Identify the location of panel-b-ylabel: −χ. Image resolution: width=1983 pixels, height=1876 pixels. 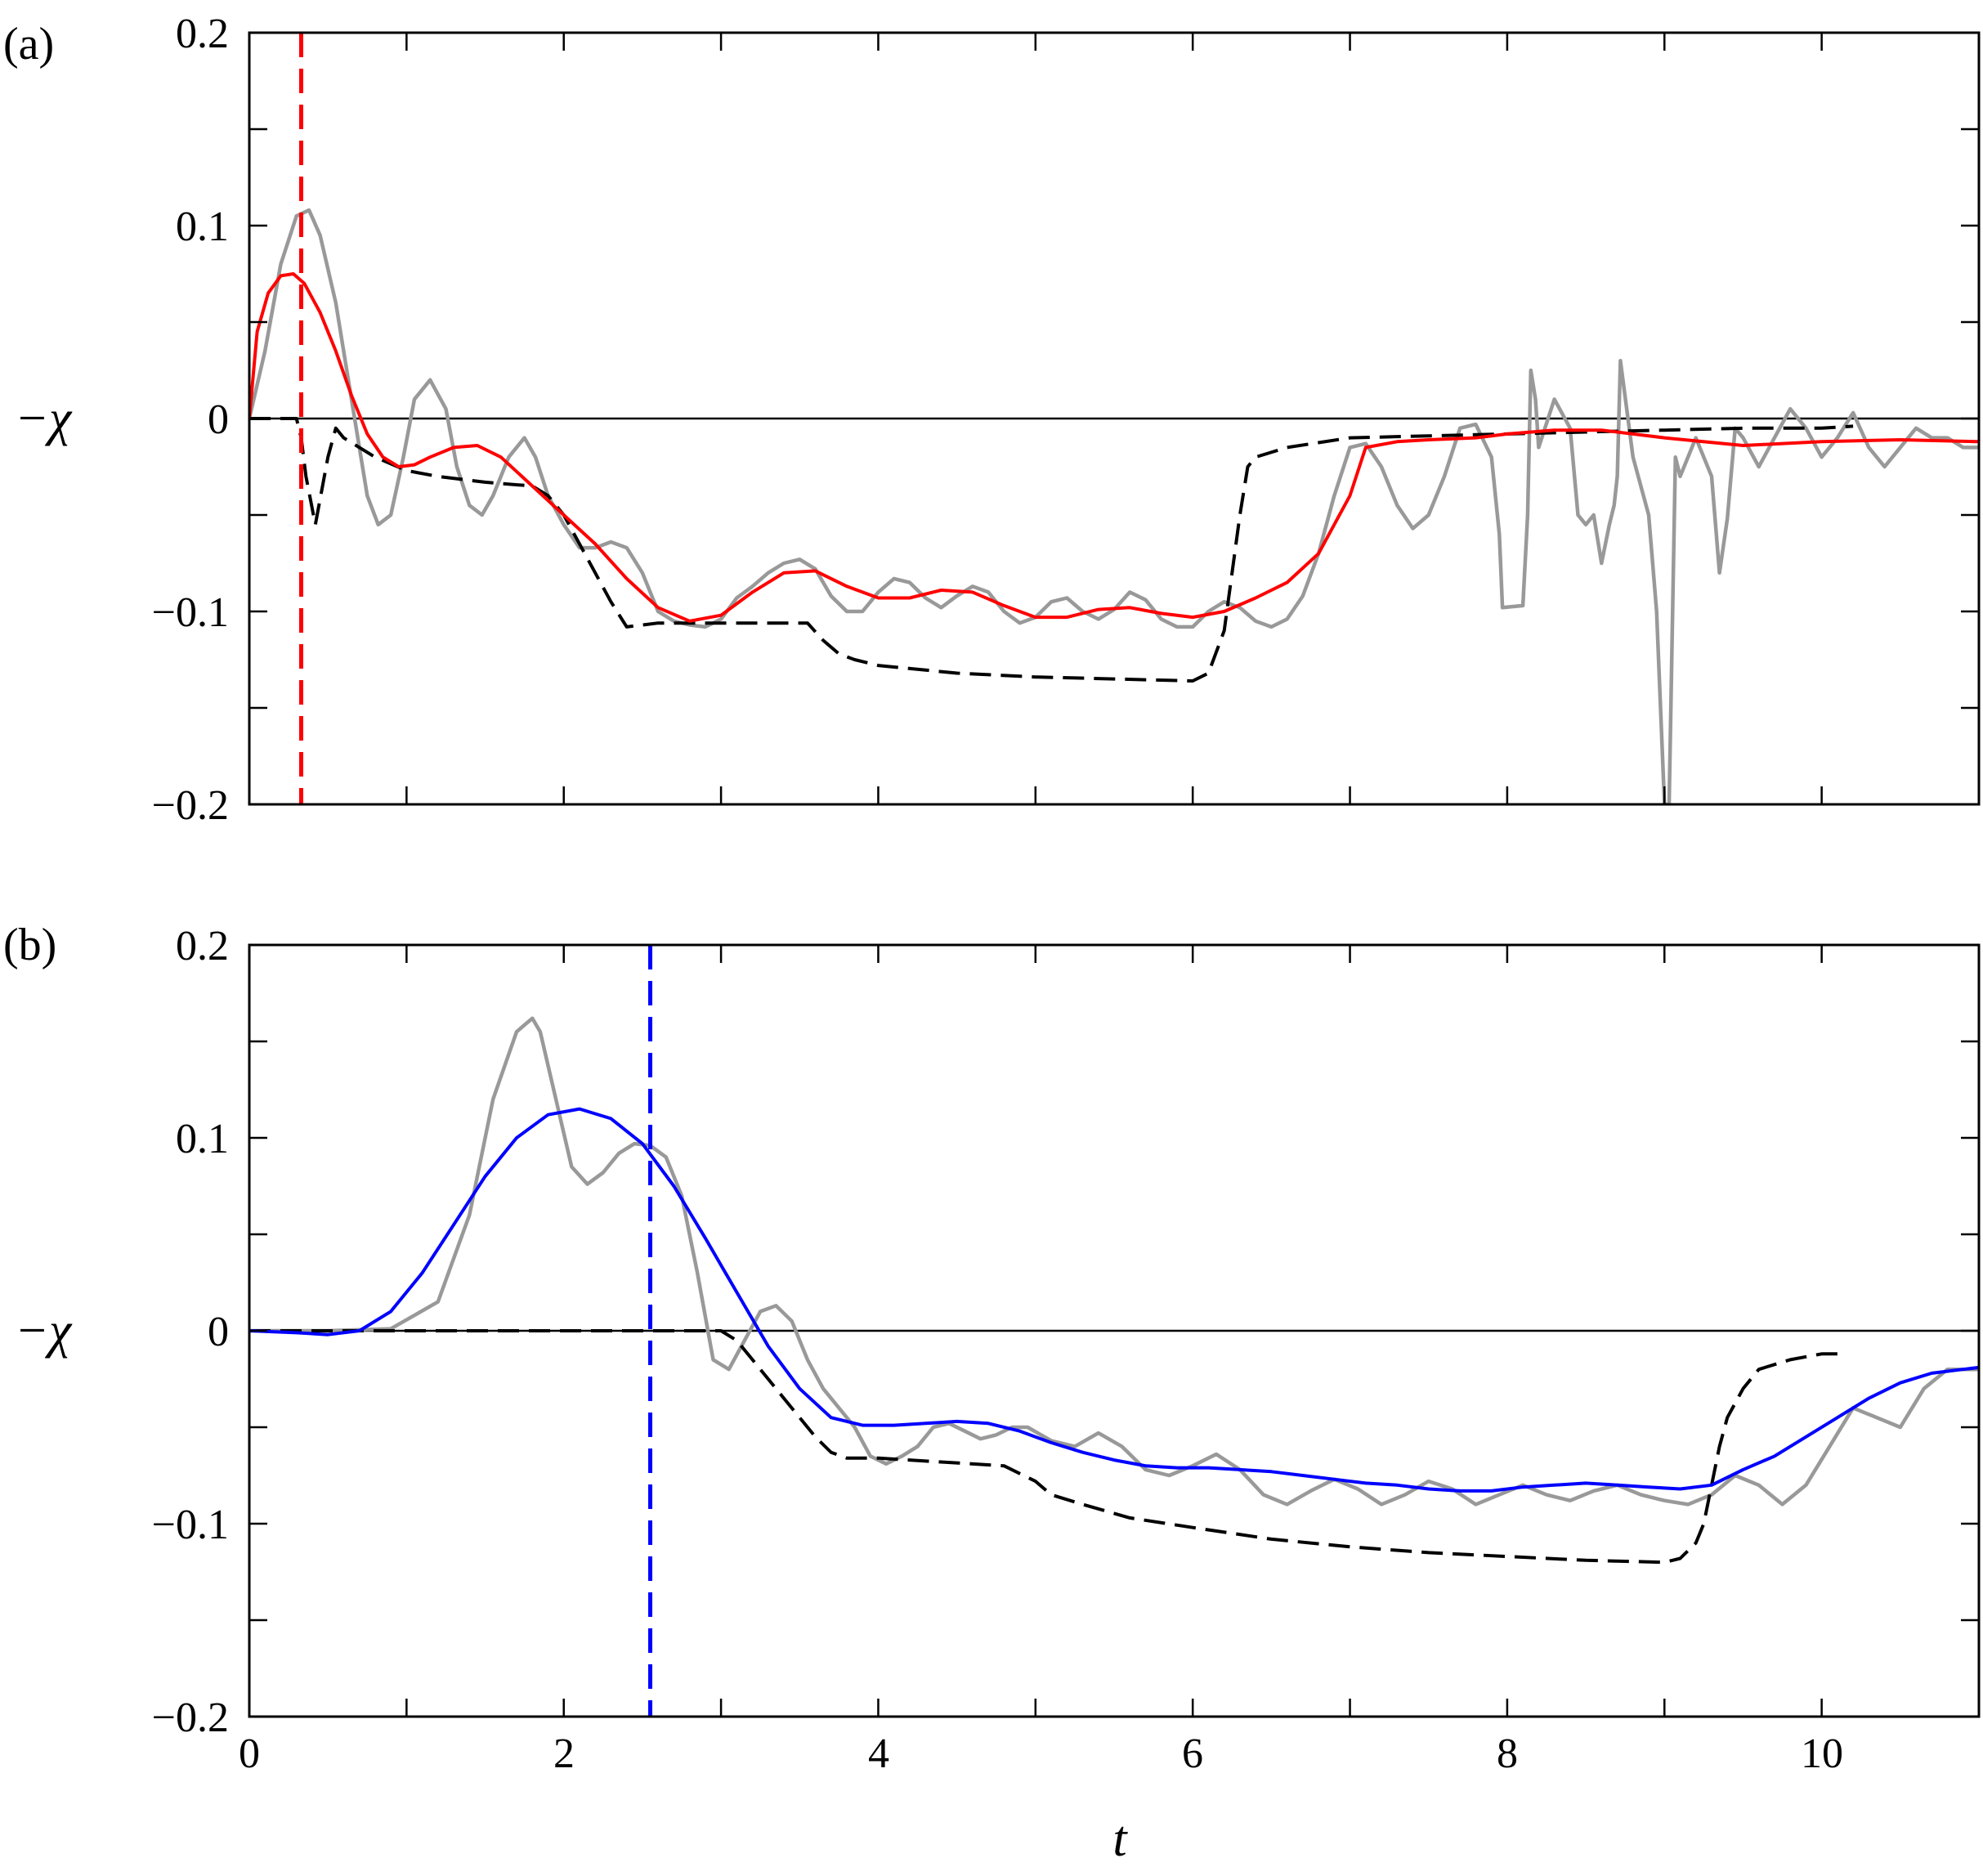
(44, 1331).